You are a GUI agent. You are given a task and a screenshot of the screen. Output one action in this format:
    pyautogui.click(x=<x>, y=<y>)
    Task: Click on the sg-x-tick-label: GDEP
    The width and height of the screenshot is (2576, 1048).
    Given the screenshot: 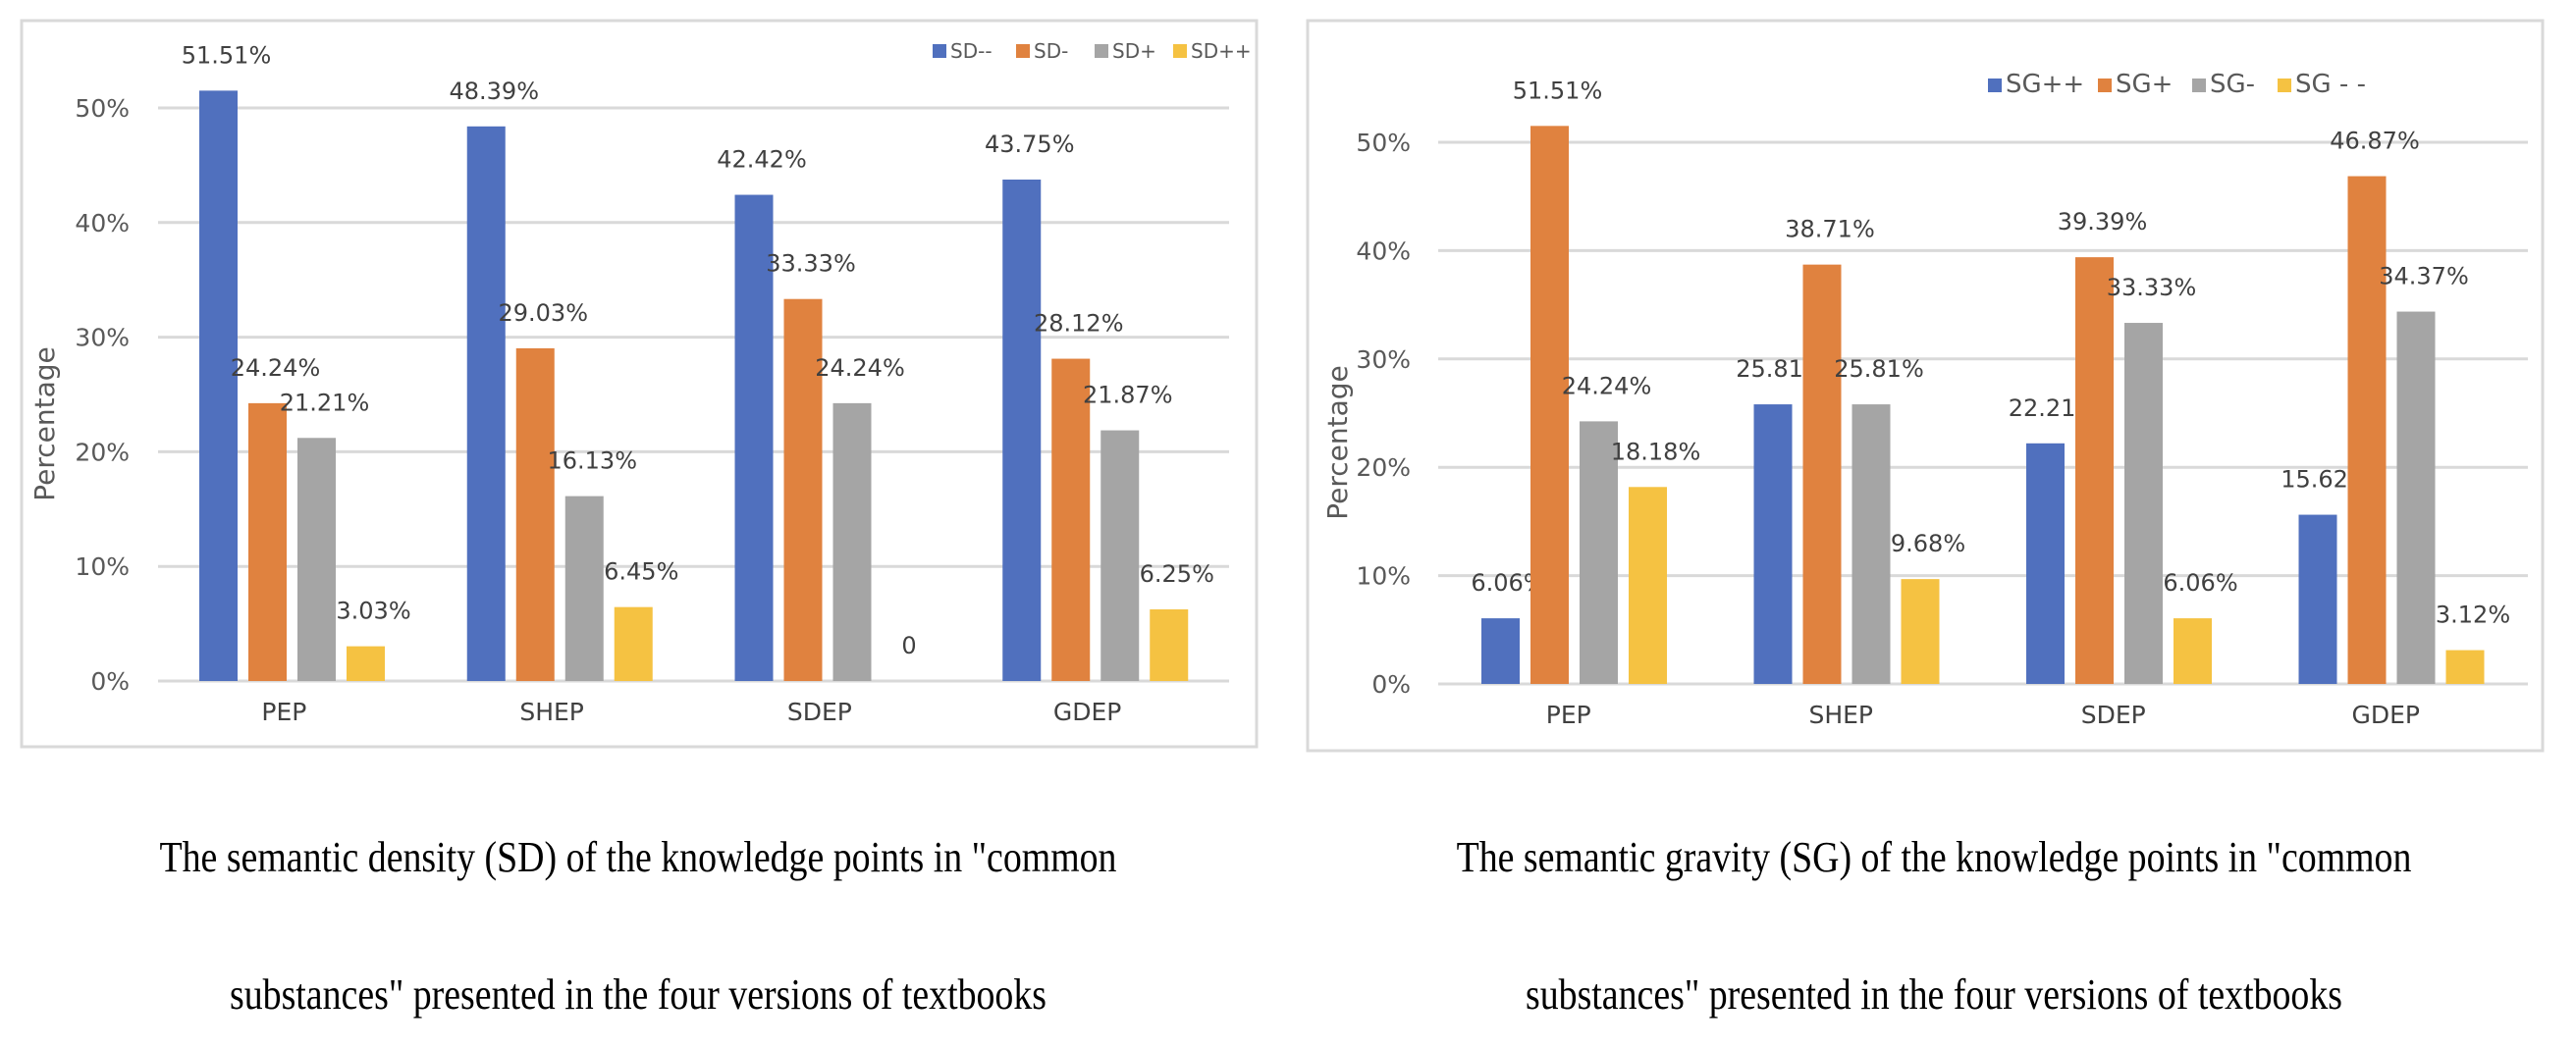 What is the action you would take?
    pyautogui.click(x=2386, y=715)
    